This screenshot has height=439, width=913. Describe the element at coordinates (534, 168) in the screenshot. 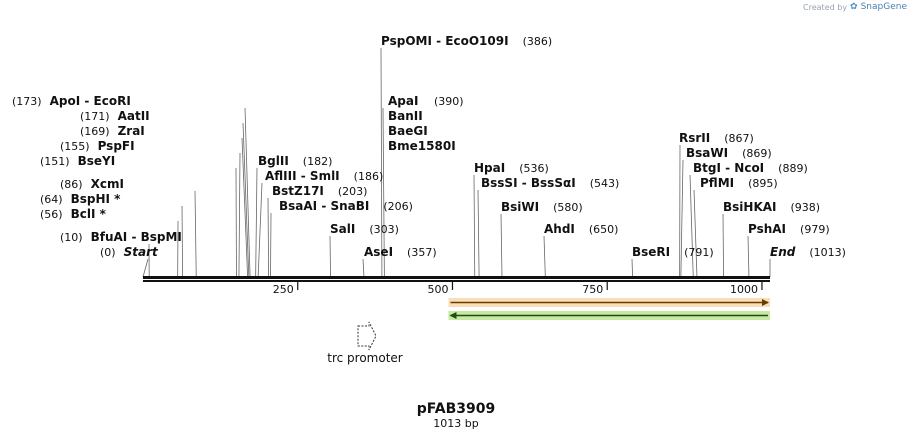

I see `site-position-label: (536)` at that location.